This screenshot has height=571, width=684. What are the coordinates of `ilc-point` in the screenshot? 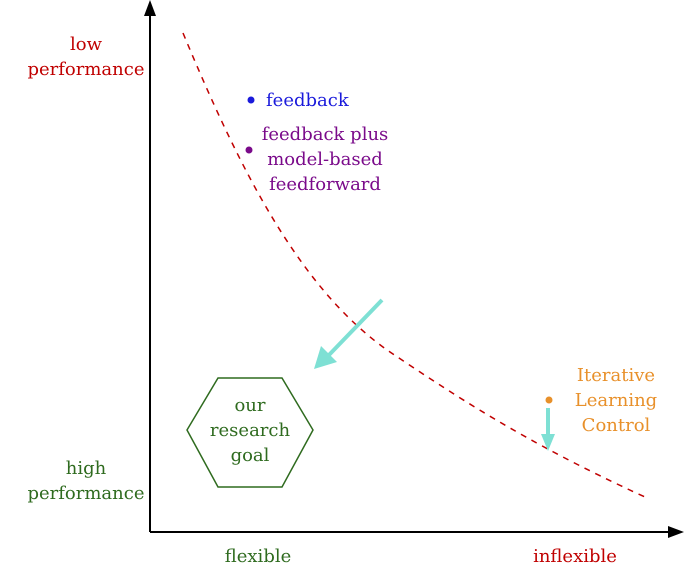 It's located at (549, 400).